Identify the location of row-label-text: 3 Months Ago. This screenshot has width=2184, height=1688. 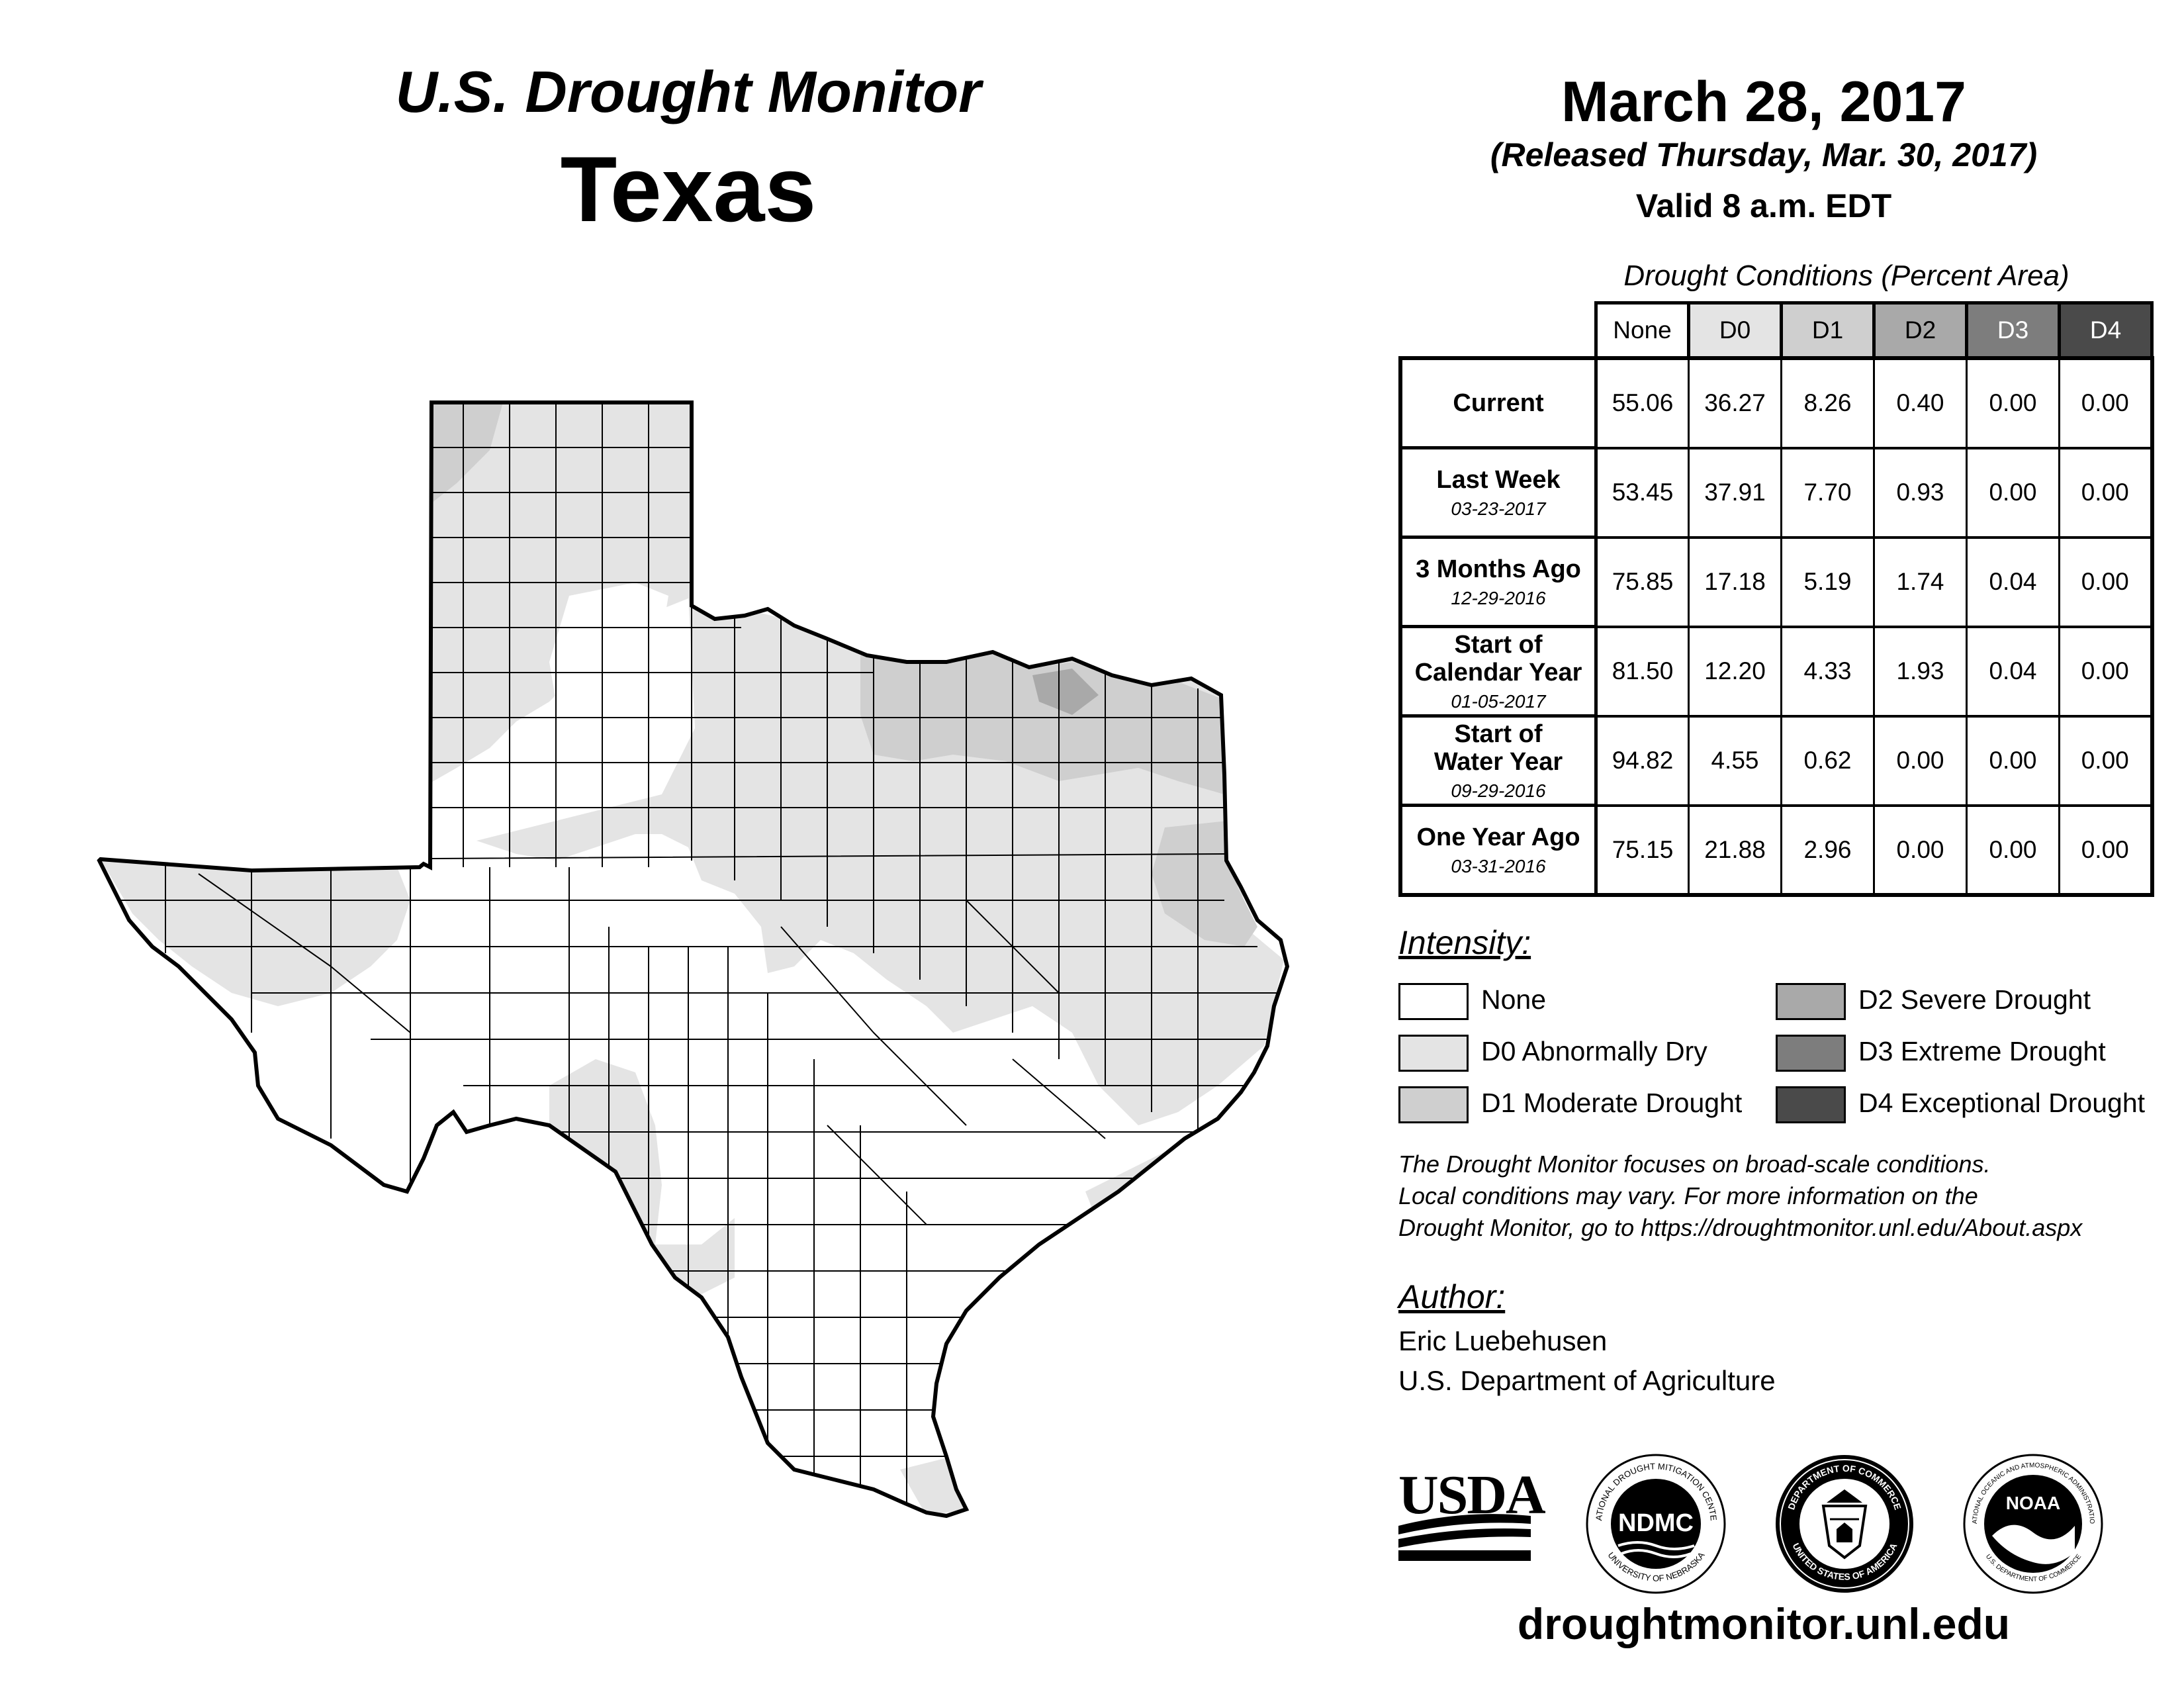
(1498, 569).